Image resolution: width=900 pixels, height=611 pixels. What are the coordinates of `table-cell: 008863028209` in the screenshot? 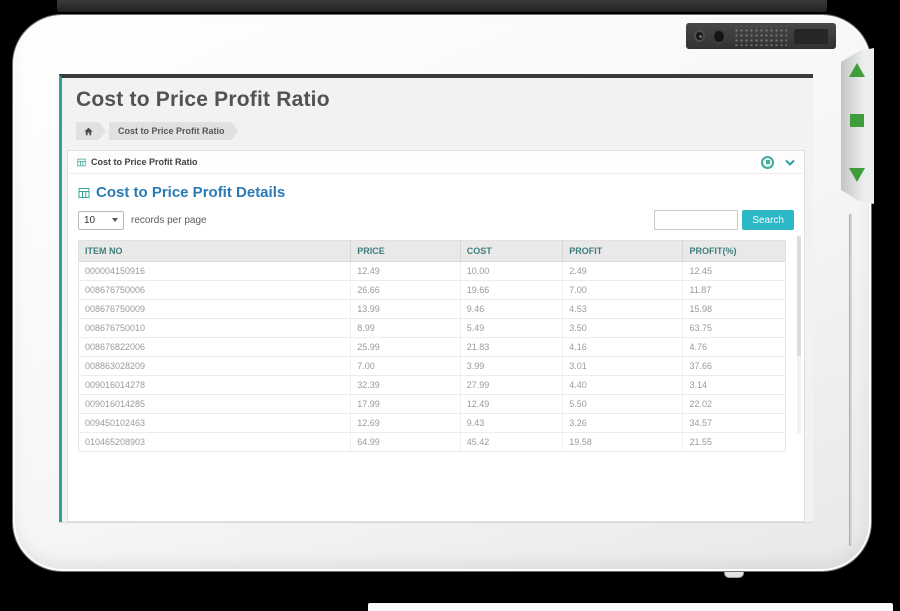 It's located at (215, 366).